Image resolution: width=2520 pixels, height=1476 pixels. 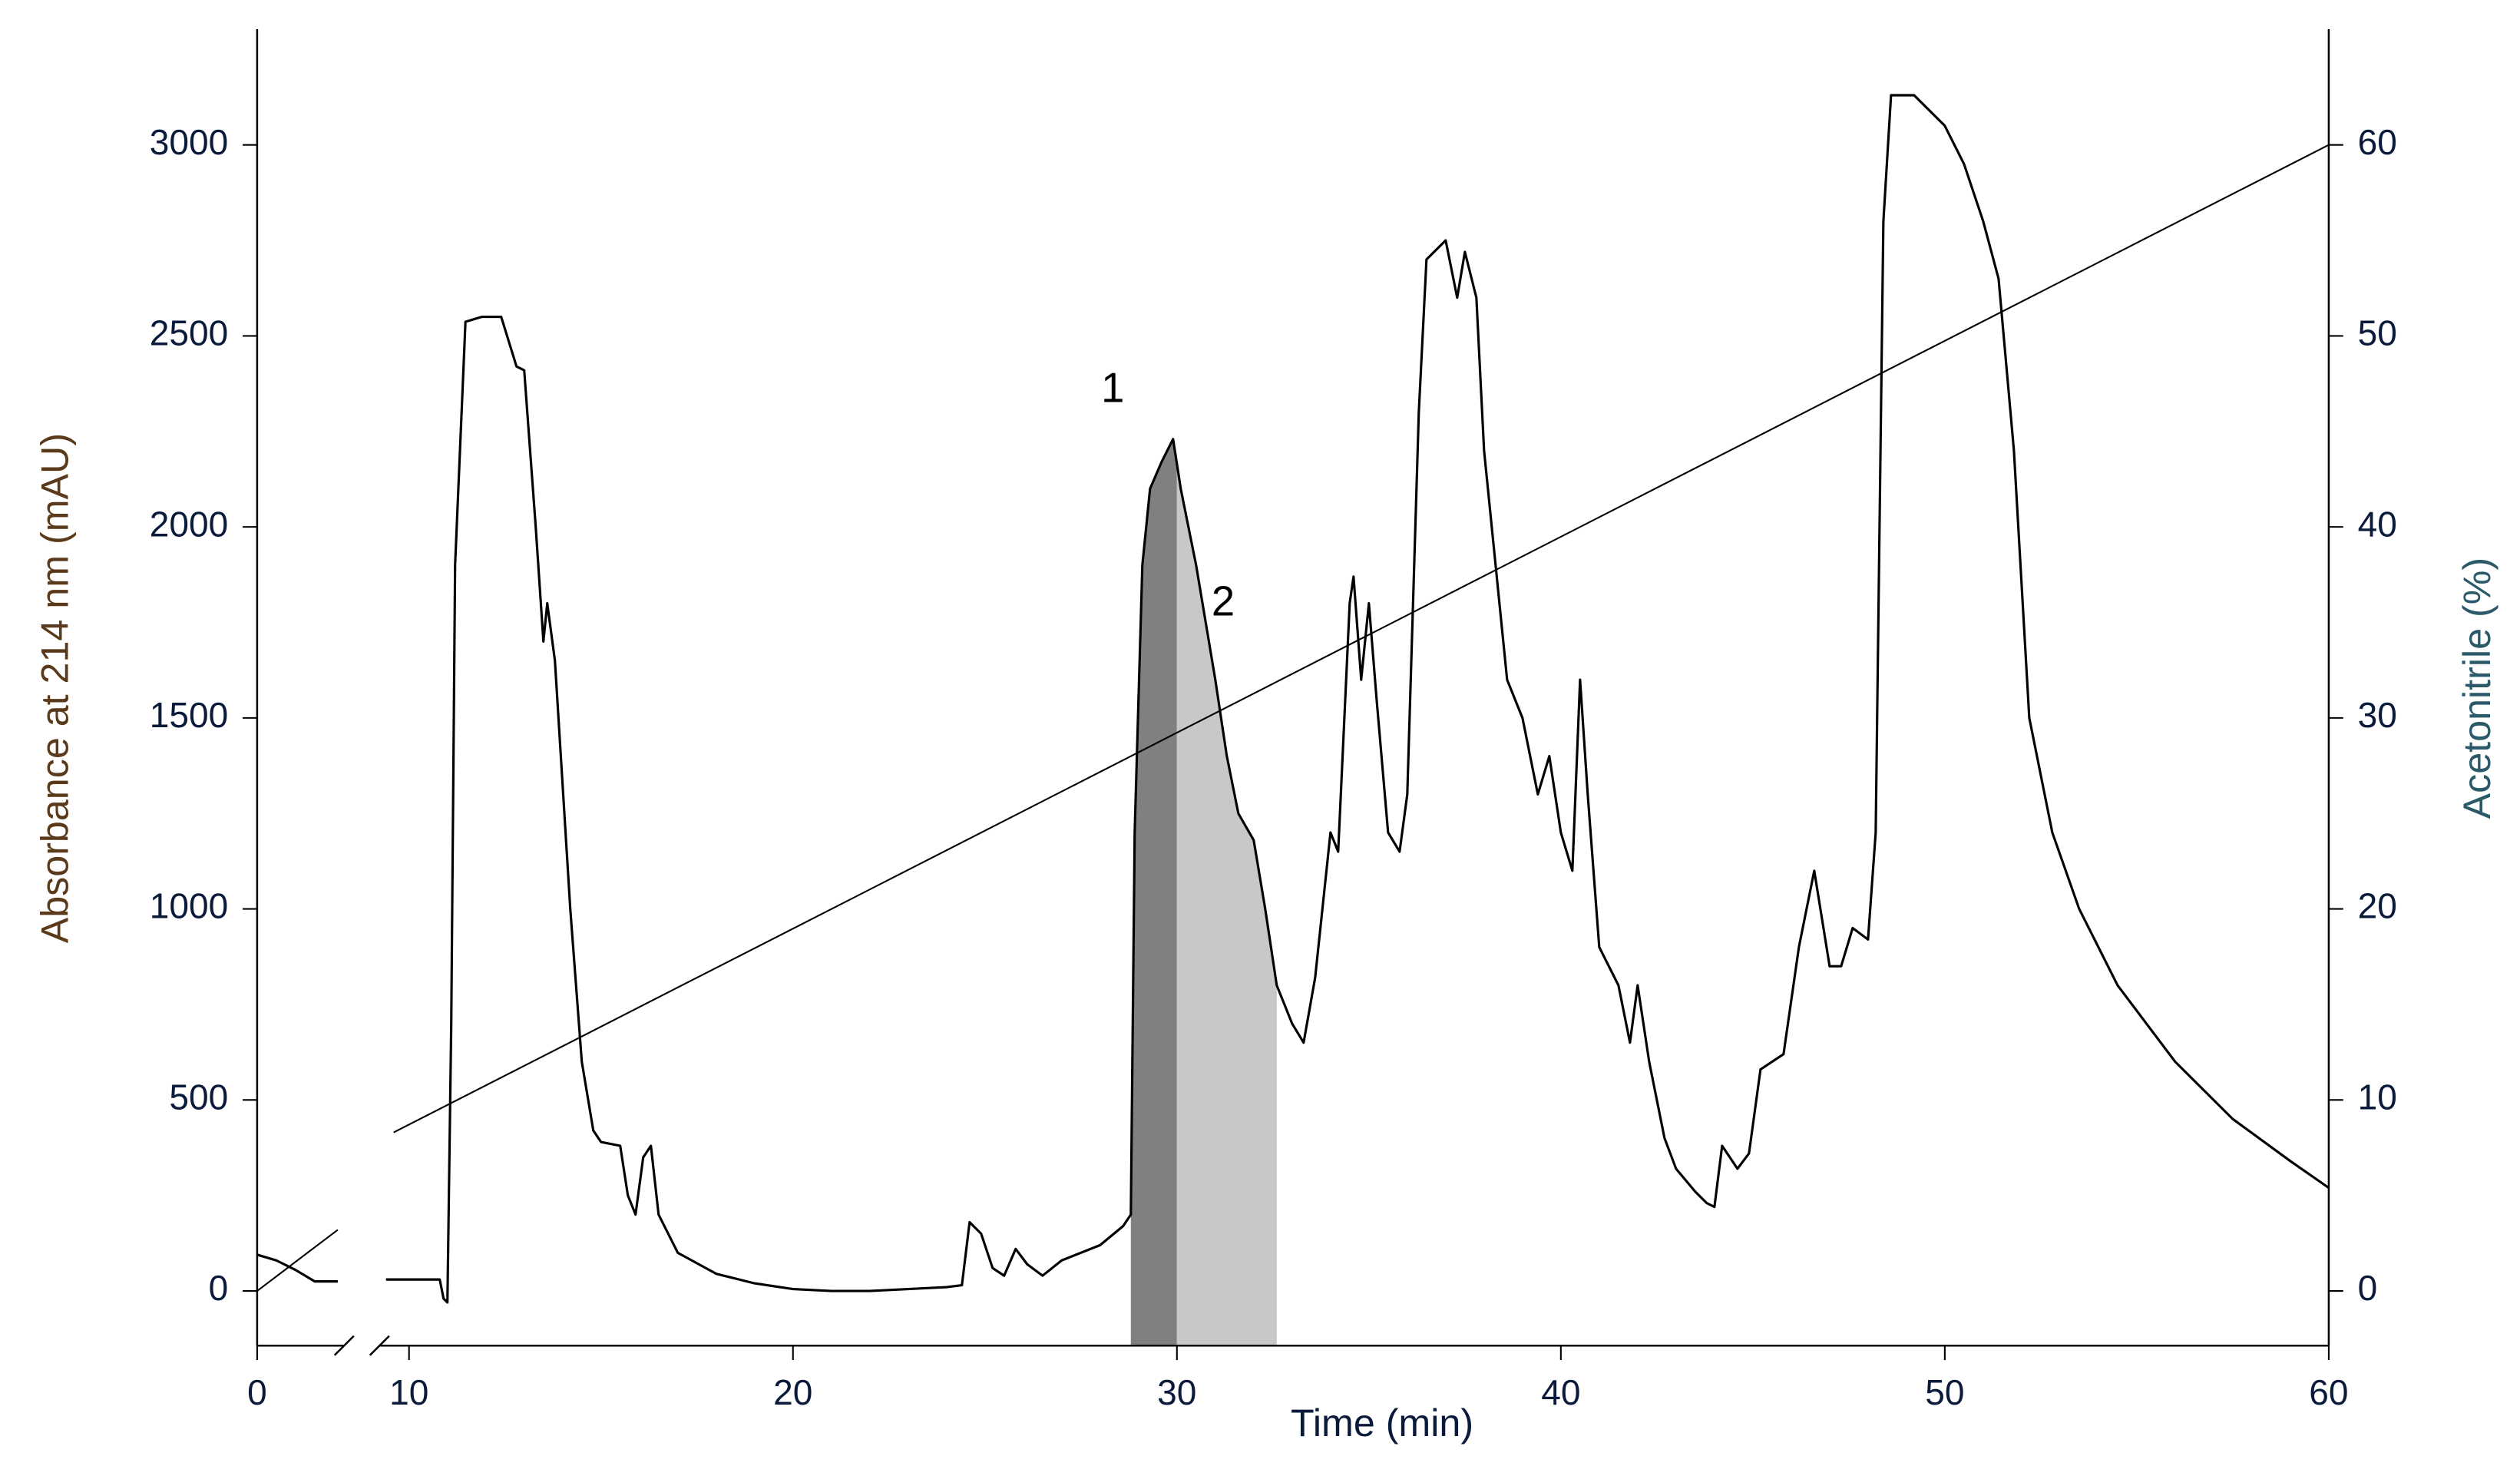 What do you see at coordinates (1224, 600) in the screenshot?
I see `fraction-label: 2` at bounding box center [1224, 600].